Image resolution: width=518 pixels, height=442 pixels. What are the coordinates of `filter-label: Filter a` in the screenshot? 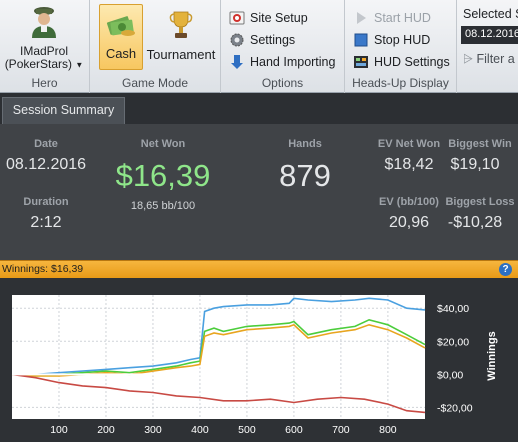 It's located at (495, 59).